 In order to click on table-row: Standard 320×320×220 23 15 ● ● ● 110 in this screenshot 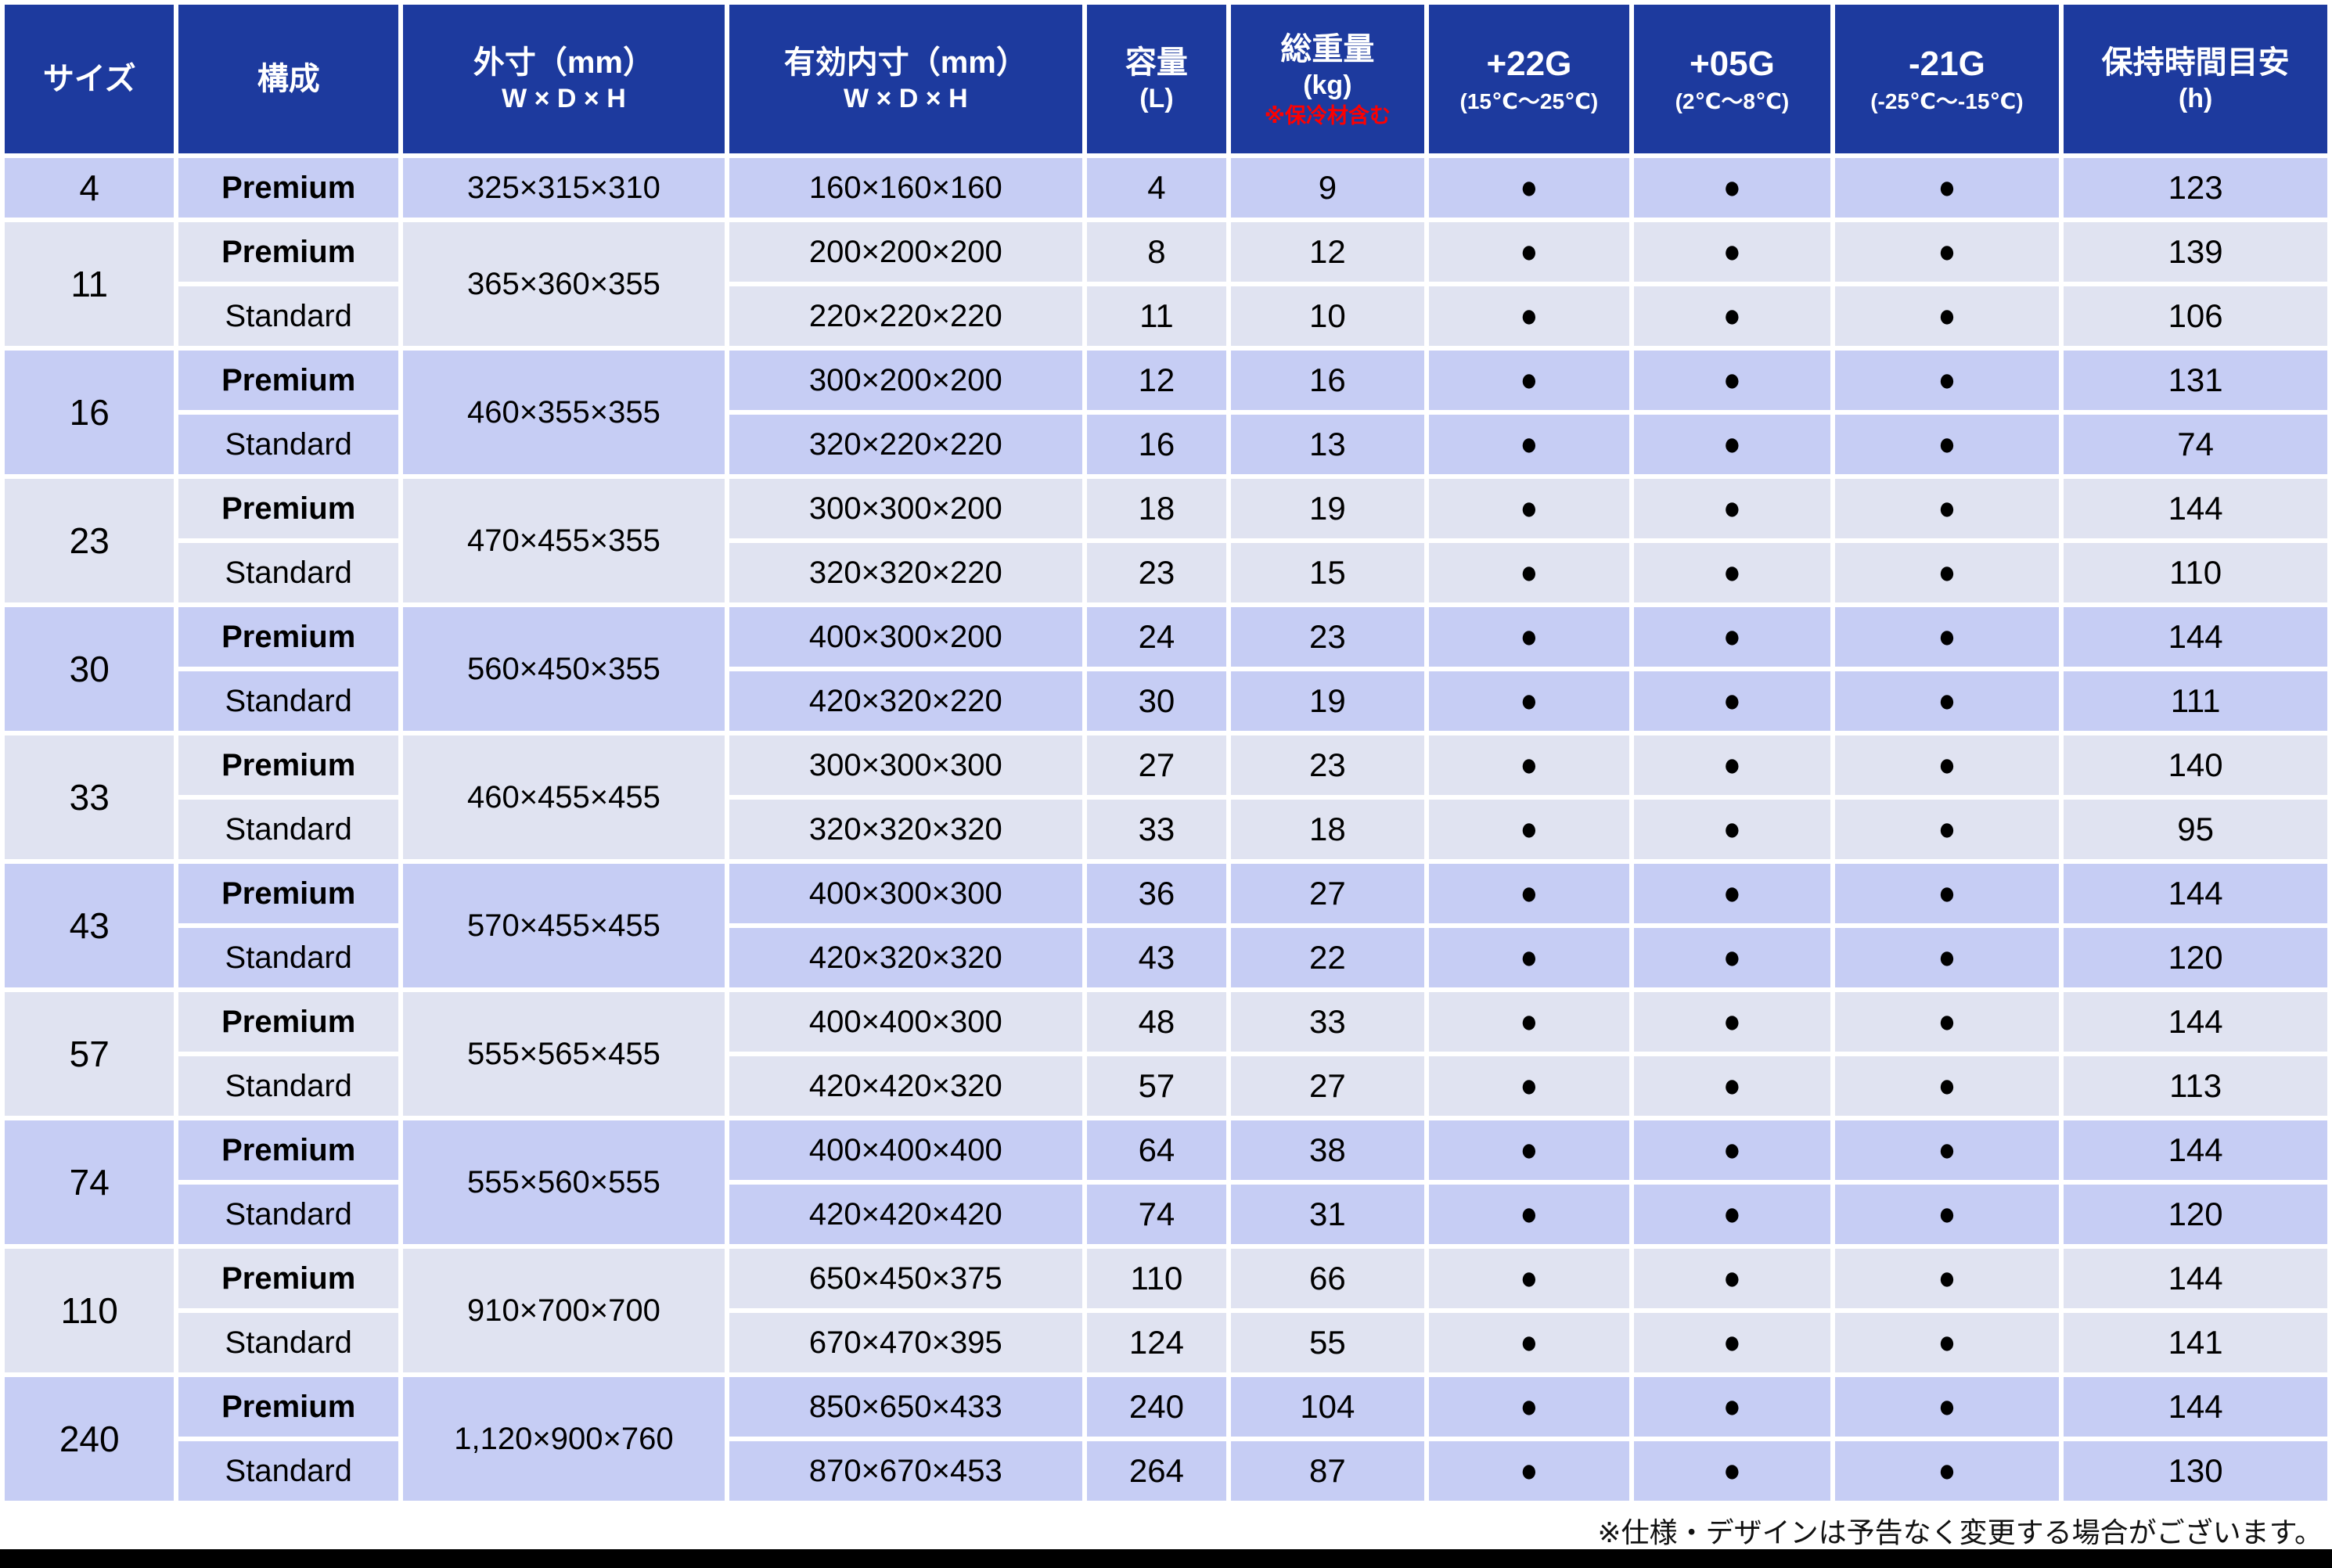, I will do `click(1166, 572)`.